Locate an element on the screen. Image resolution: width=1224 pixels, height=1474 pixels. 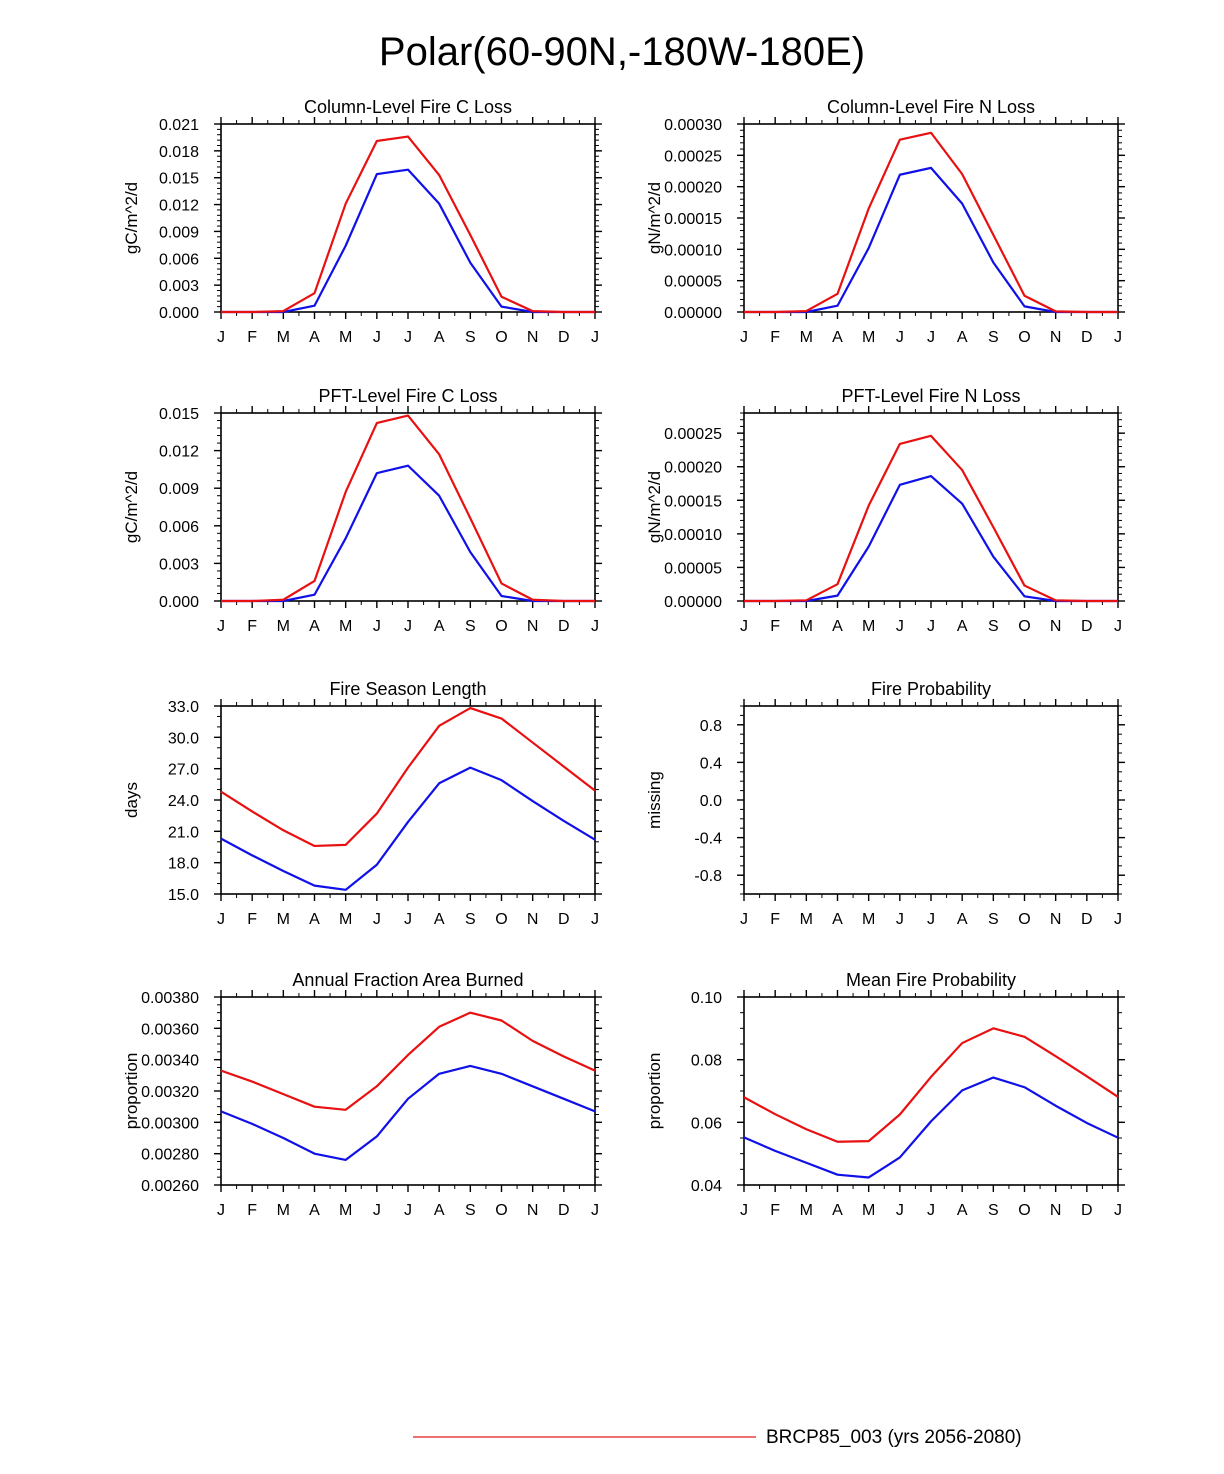
y-tick-label: 33.0 is located at coordinates (183, 707).